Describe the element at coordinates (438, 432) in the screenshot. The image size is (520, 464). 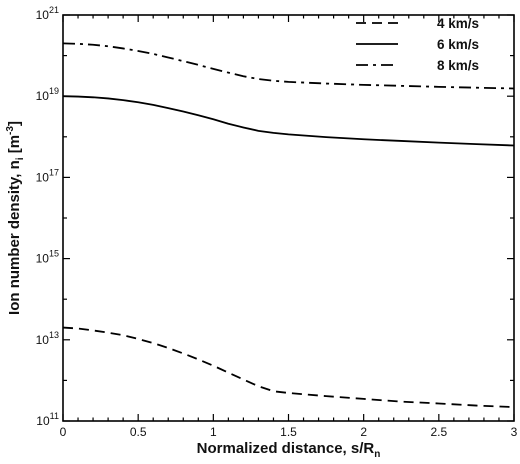
I see `x-tick-label: 2.5` at that location.